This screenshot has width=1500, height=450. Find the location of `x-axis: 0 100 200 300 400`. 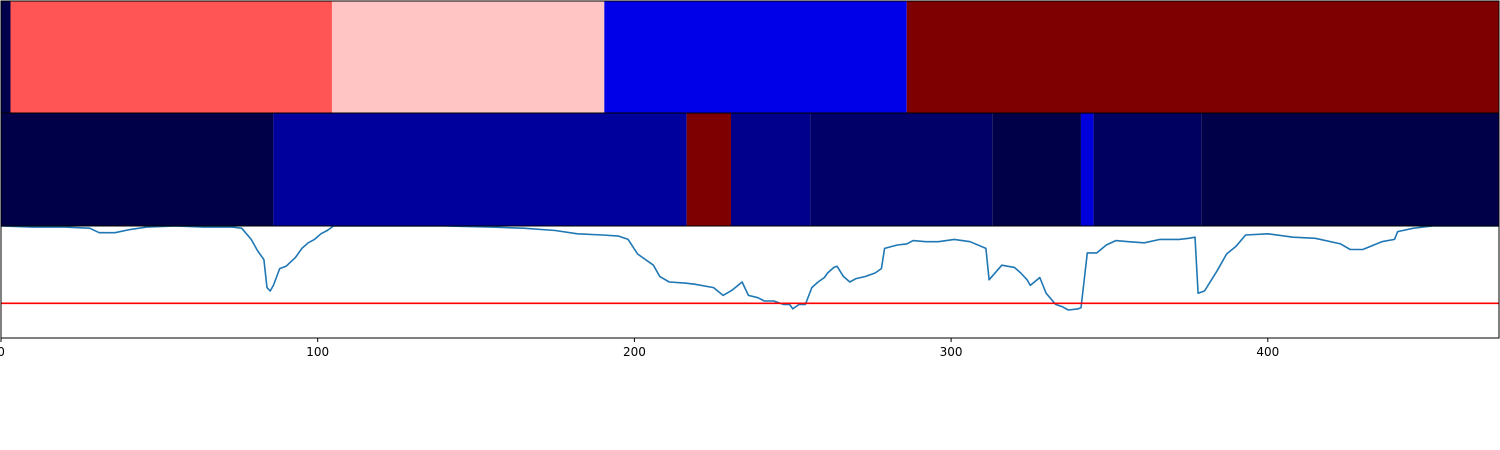

x-axis: 0 100 200 300 400 is located at coordinates (639, 348).